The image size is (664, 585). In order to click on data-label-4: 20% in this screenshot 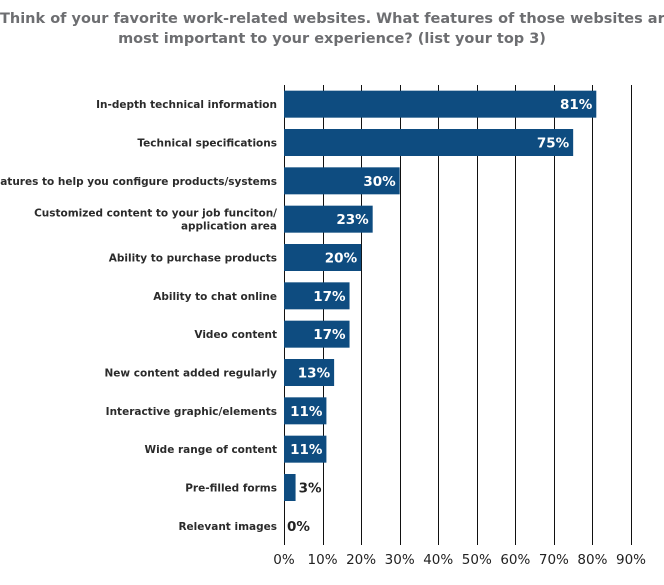, I will do `click(341, 259)`.